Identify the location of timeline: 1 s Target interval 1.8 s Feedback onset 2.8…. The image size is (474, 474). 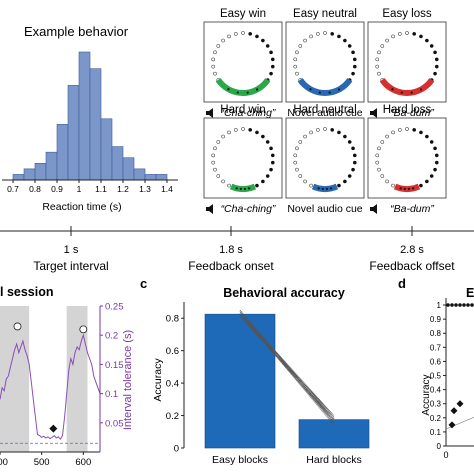
(237, 249).